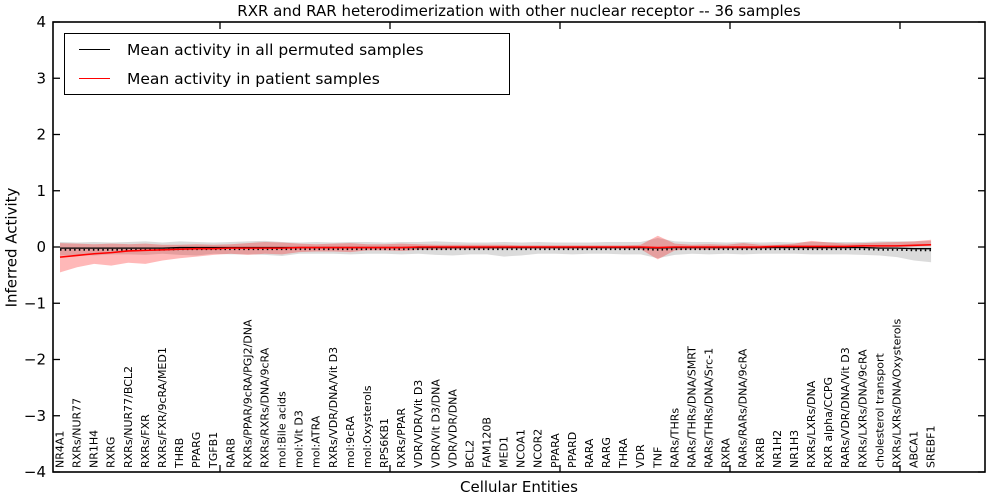  Describe the element at coordinates (914, 449) in the screenshot. I see `category-label: ABCA1` at that location.